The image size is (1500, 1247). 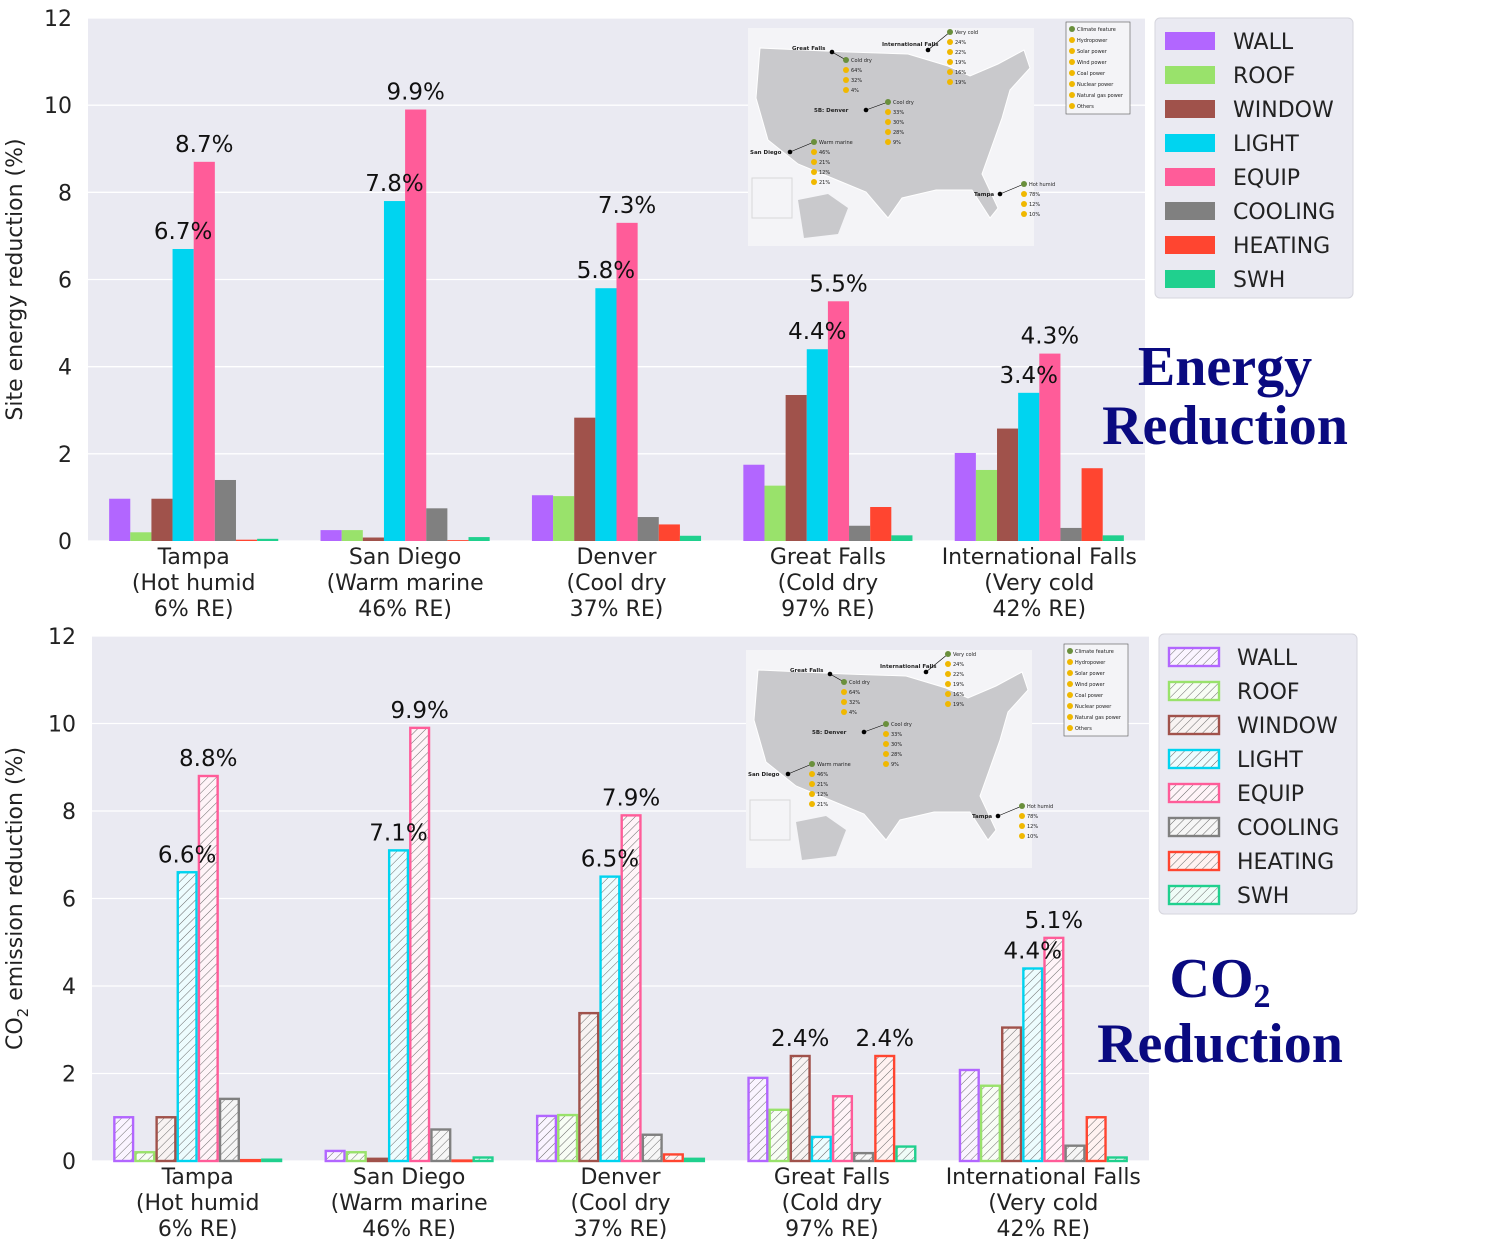 What do you see at coordinates (1071, 534) in the screenshot?
I see `bar-cooling-international-falls` at bounding box center [1071, 534].